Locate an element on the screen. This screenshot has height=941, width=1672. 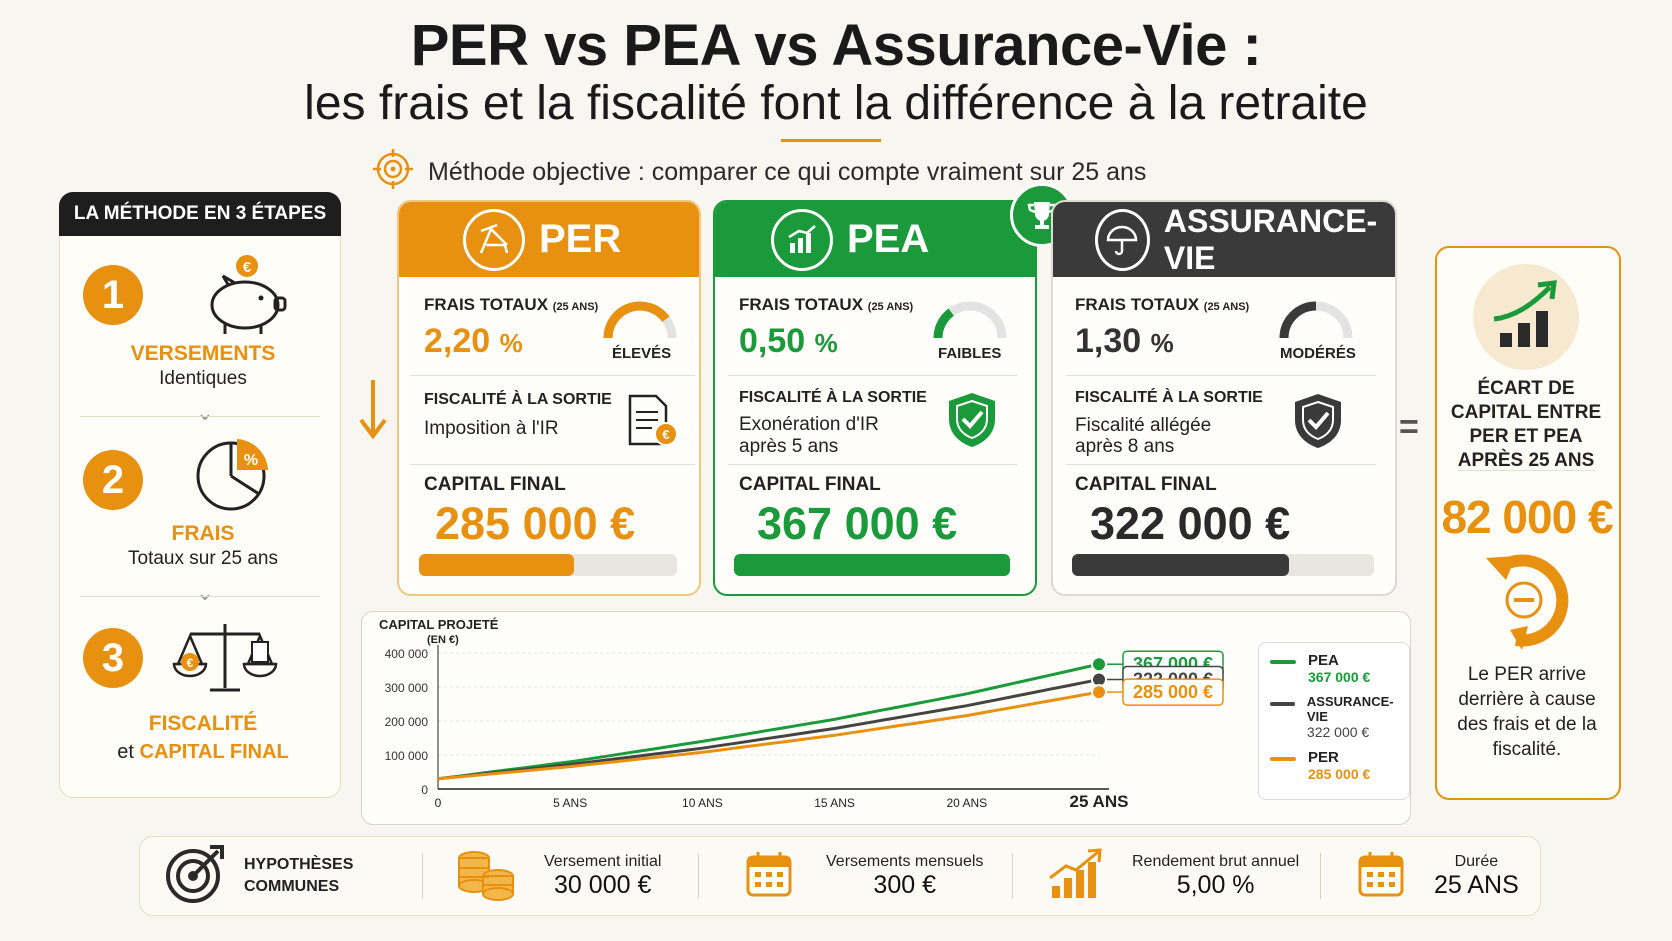
av-capital-bar is located at coordinates (1223, 565).